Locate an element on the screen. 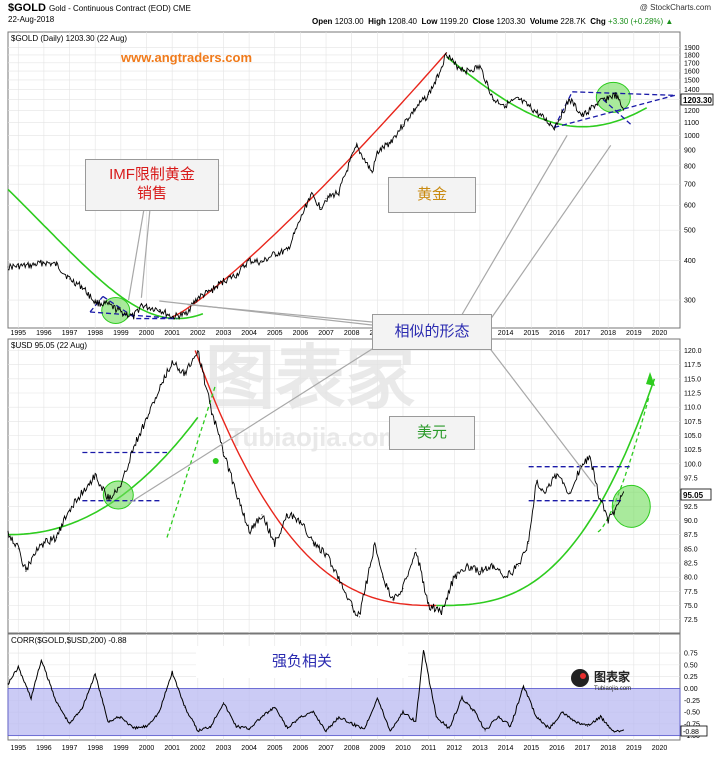  x-tick-label-bottom: 2019 is located at coordinates (634, 748).